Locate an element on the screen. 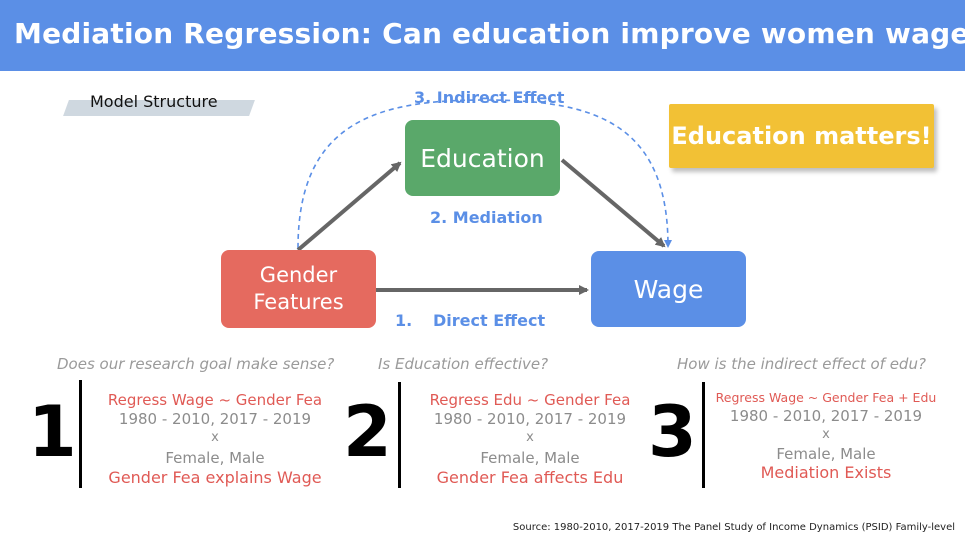 This screenshot has height=543, width=965. gender-node-label-line2: Features is located at coordinates (298, 302).